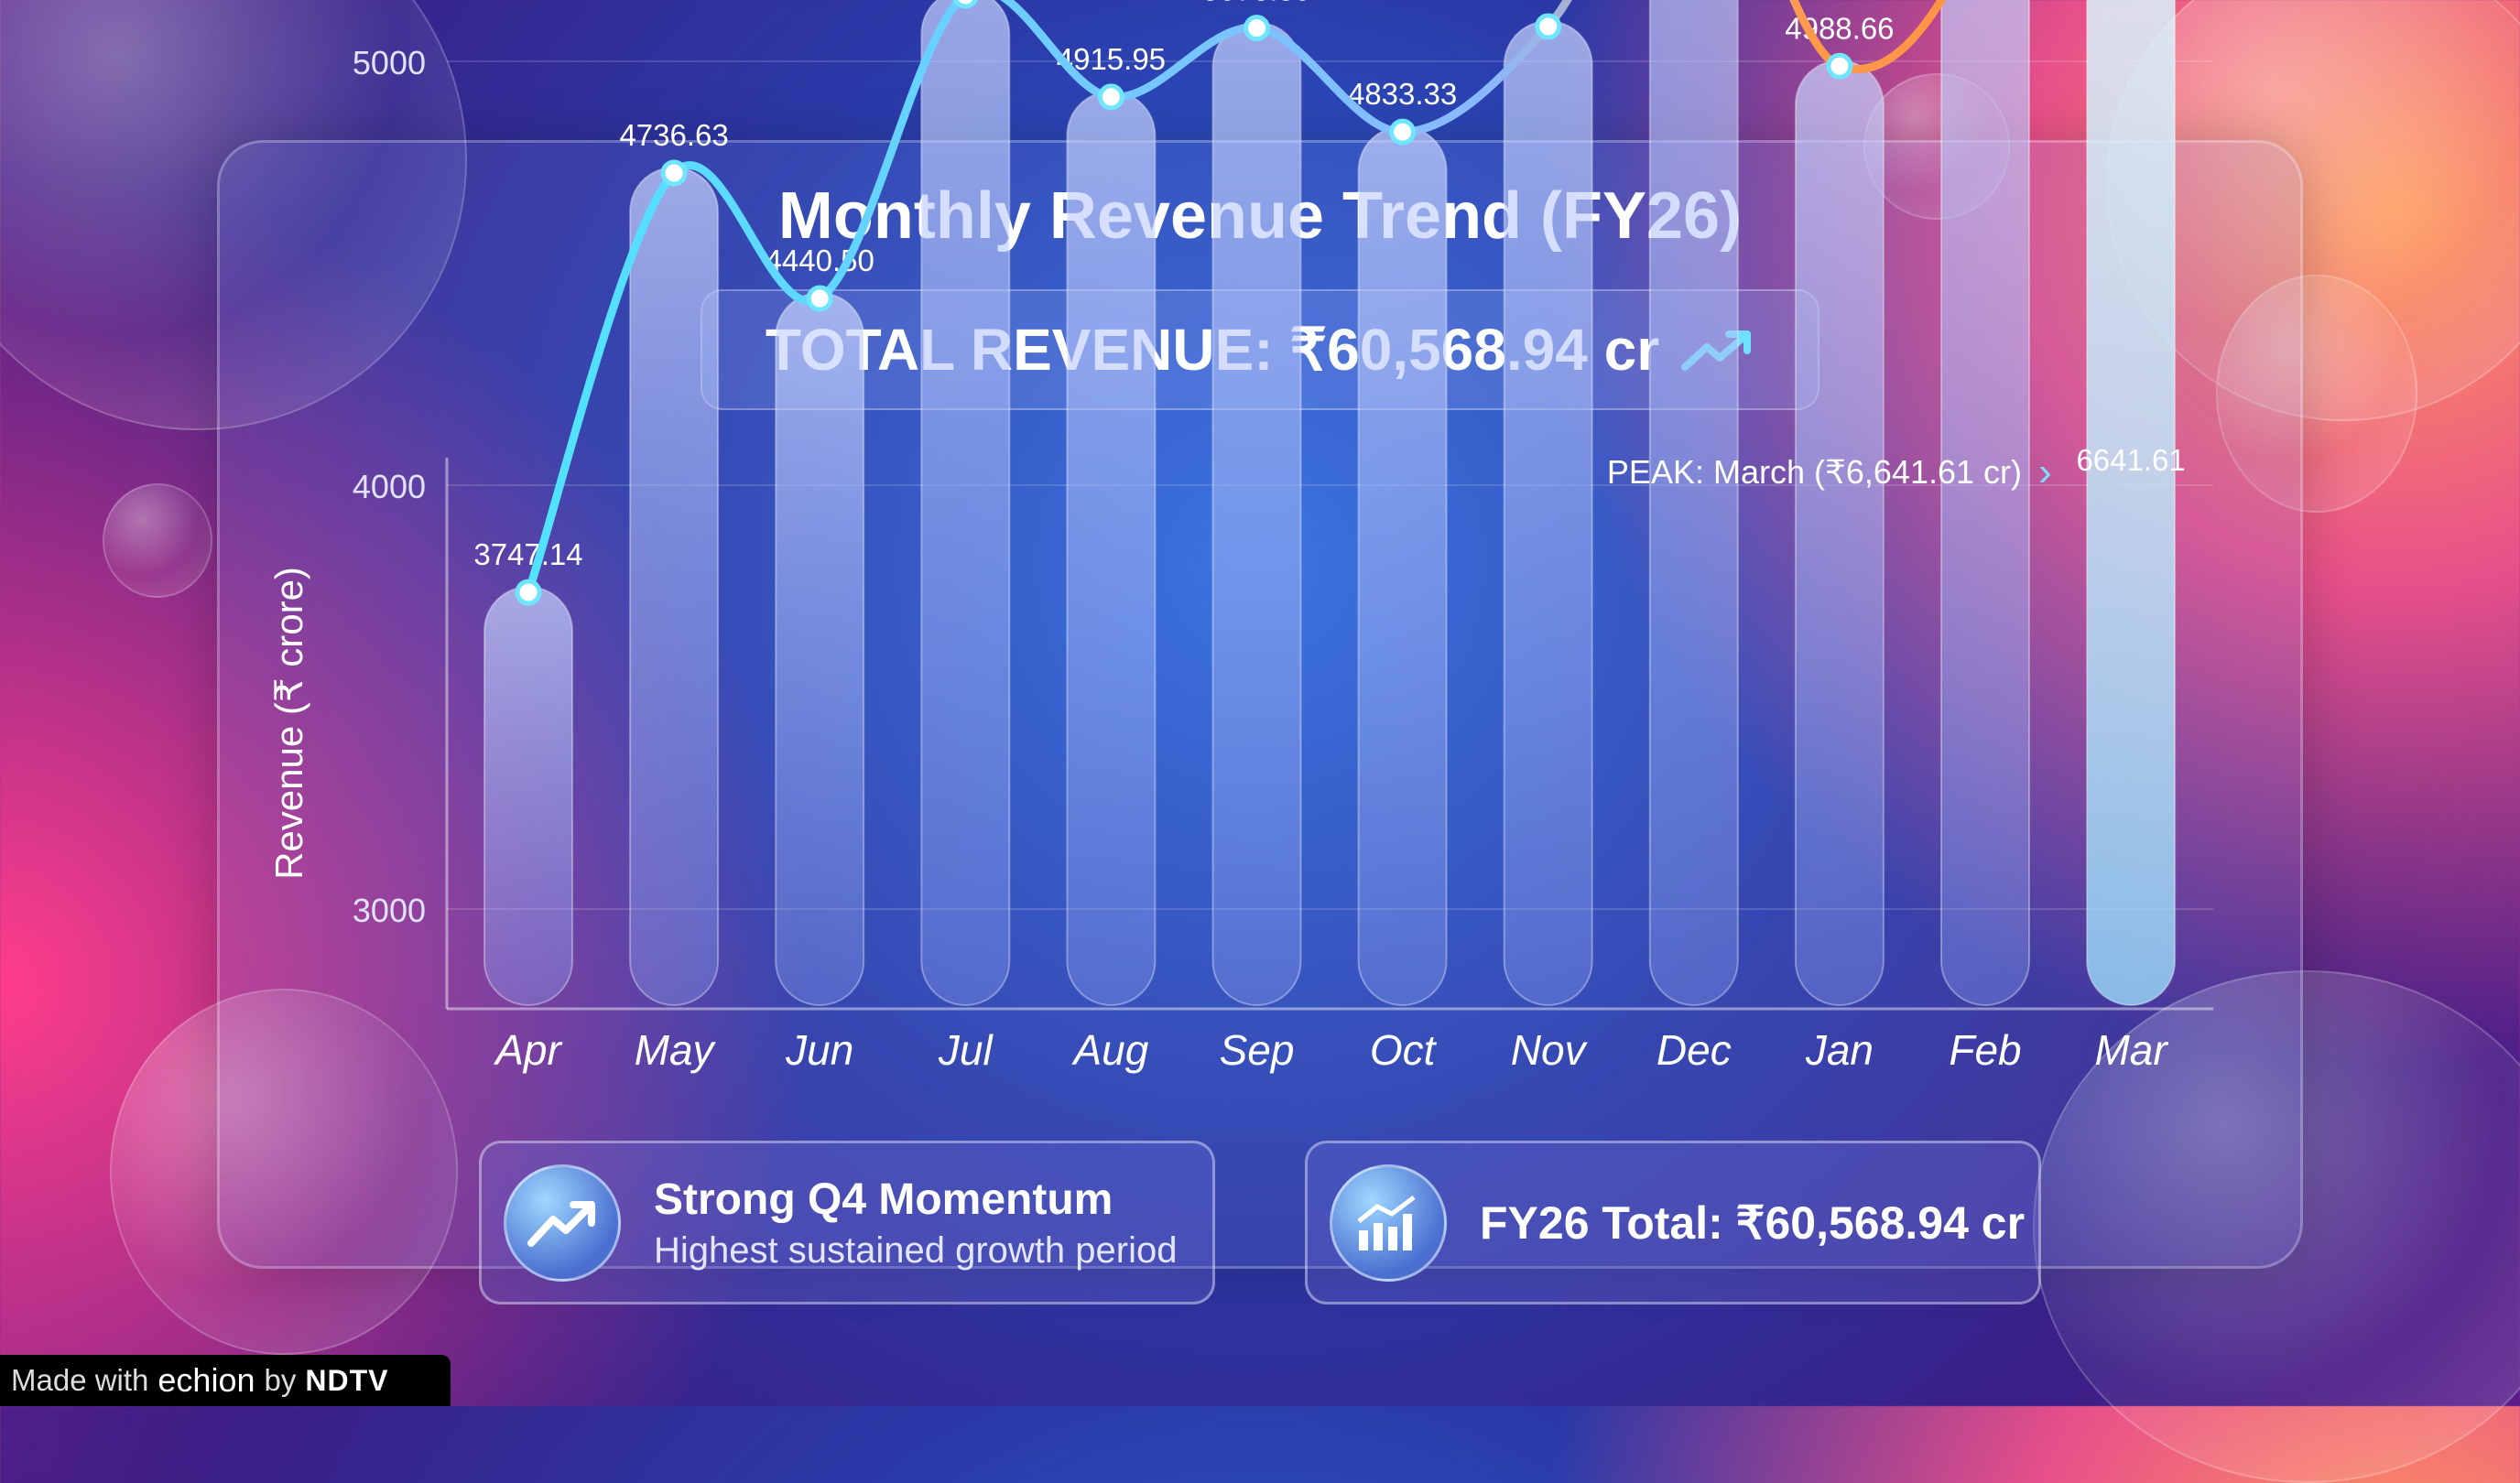 Image resolution: width=2520 pixels, height=1483 pixels. I want to click on bar-apr, so click(528, 796).